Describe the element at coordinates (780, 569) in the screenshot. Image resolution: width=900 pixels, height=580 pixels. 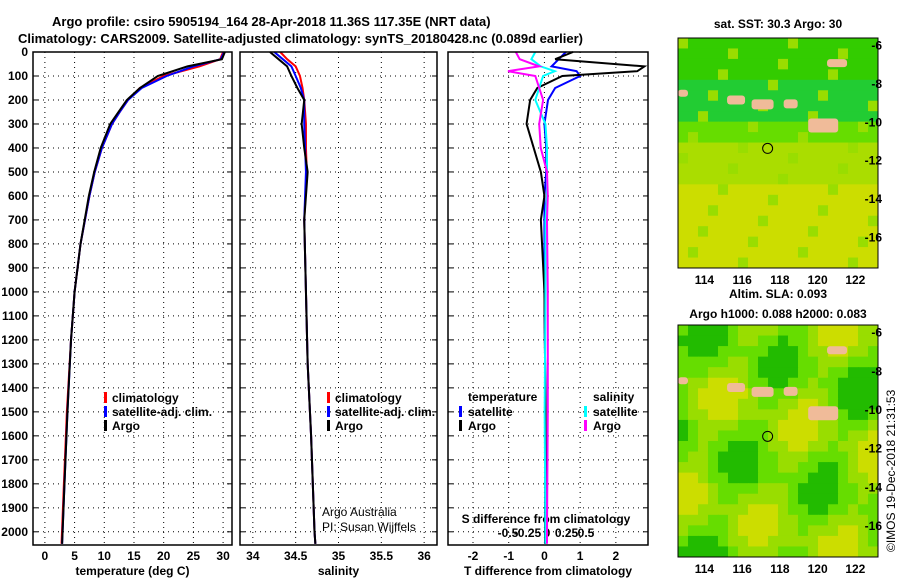
I see `map-lon-tick-label: 118` at that location.